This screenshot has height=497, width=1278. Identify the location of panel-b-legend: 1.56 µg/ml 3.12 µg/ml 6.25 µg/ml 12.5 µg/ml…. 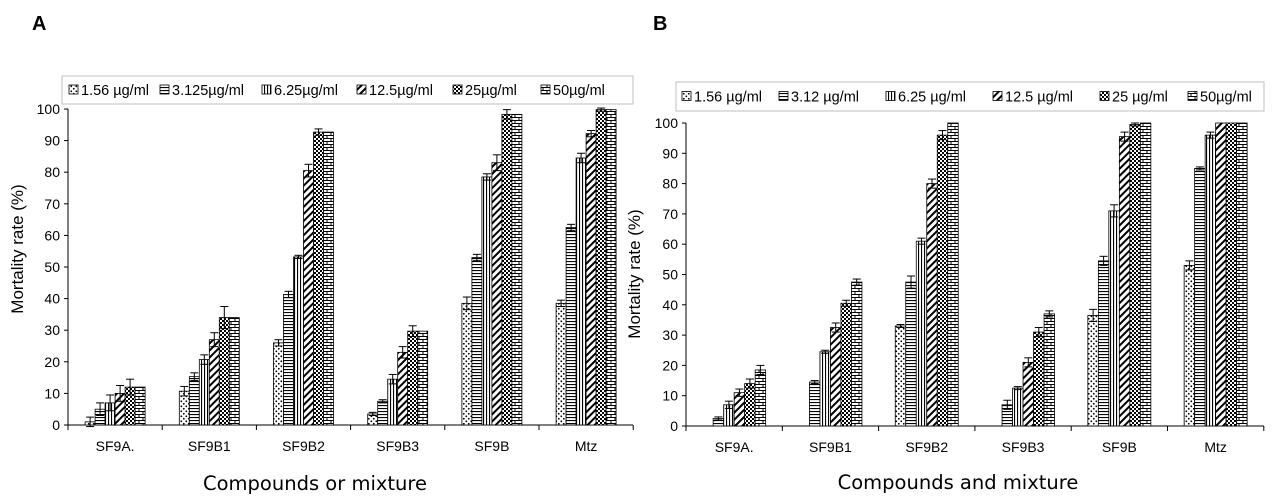
(970, 96).